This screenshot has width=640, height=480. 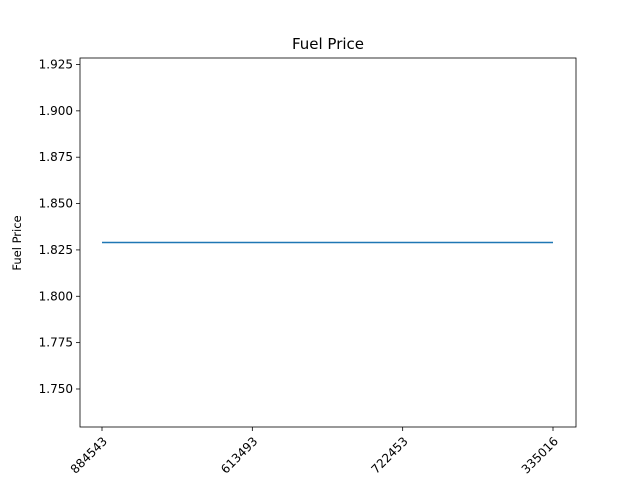 What do you see at coordinates (17, 242) in the screenshot?
I see `y-axis-label: Fuel Price` at bounding box center [17, 242].